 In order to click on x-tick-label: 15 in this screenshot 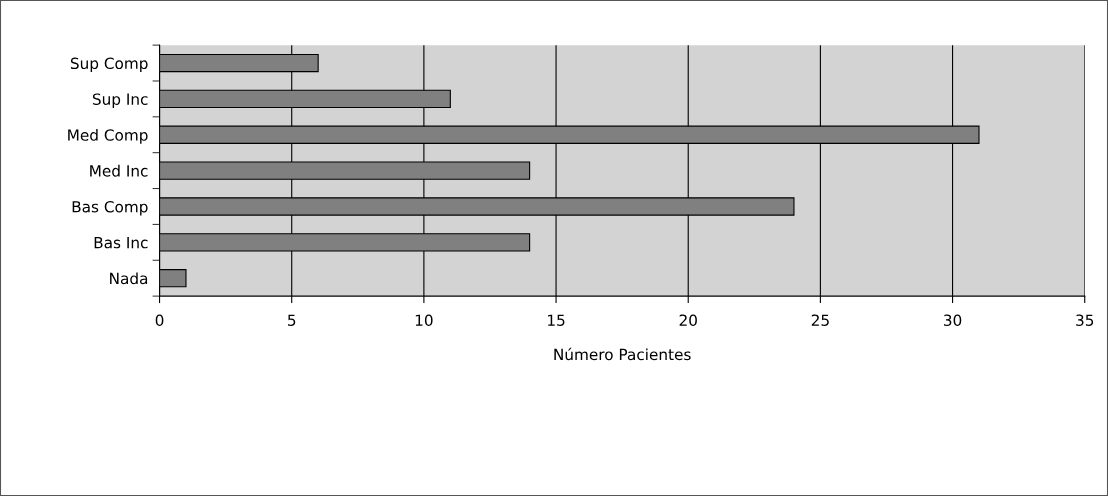, I will do `click(556, 320)`.